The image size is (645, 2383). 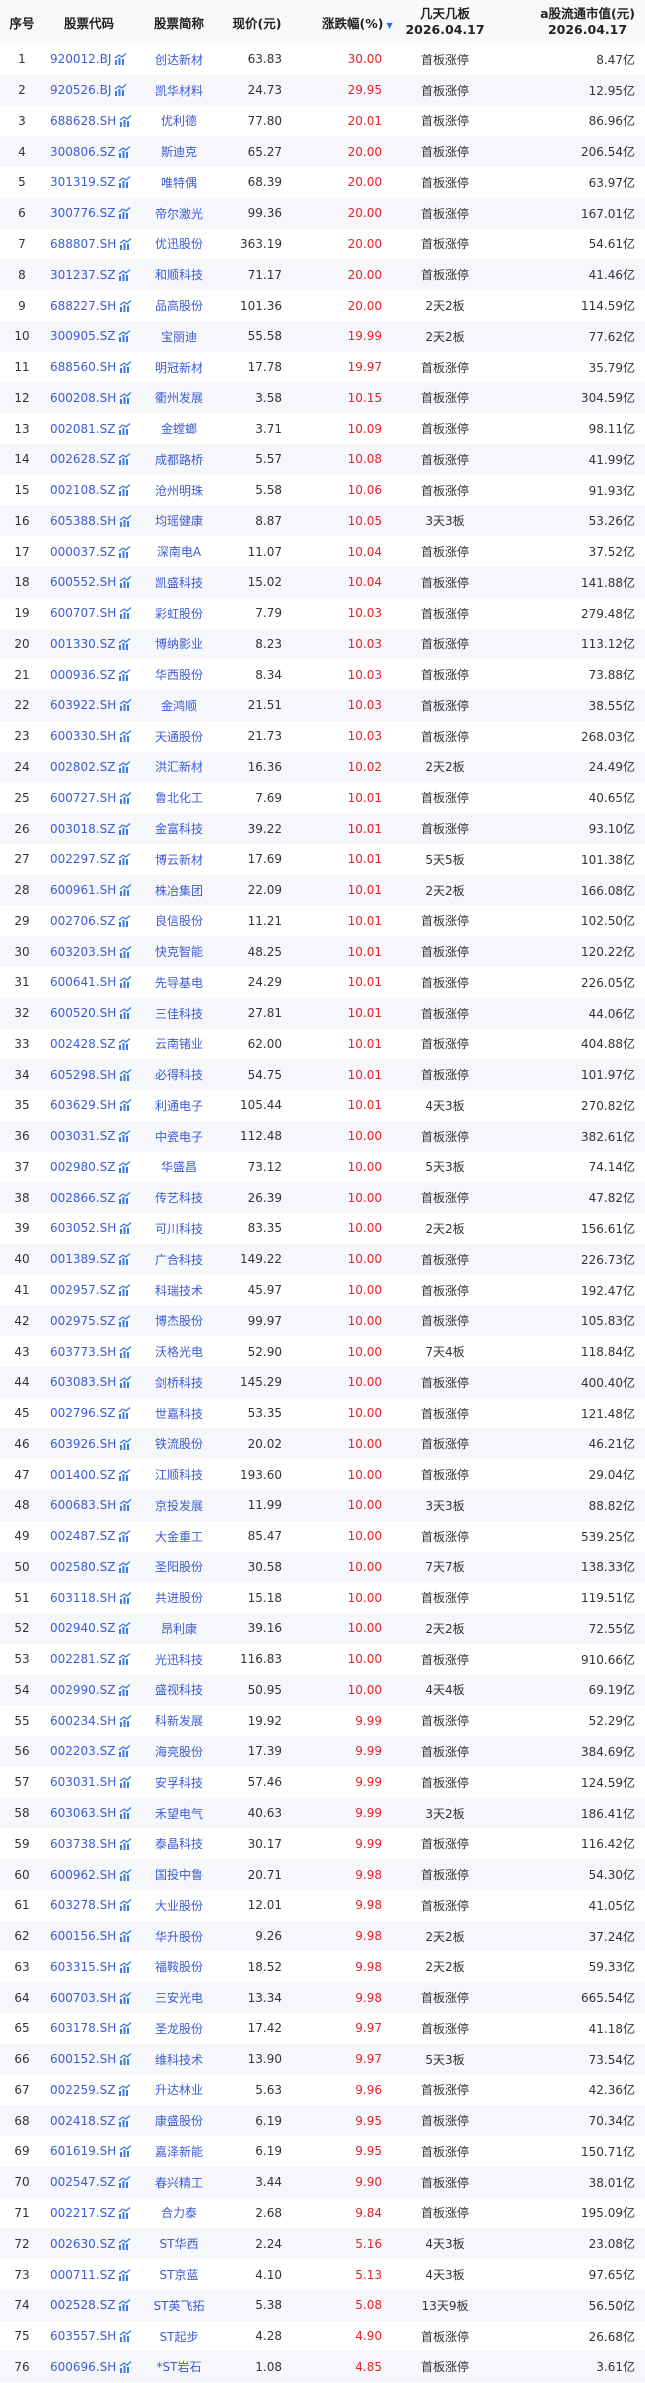 I want to click on stock-name: 光迅科技, so click(x=178, y=1659).